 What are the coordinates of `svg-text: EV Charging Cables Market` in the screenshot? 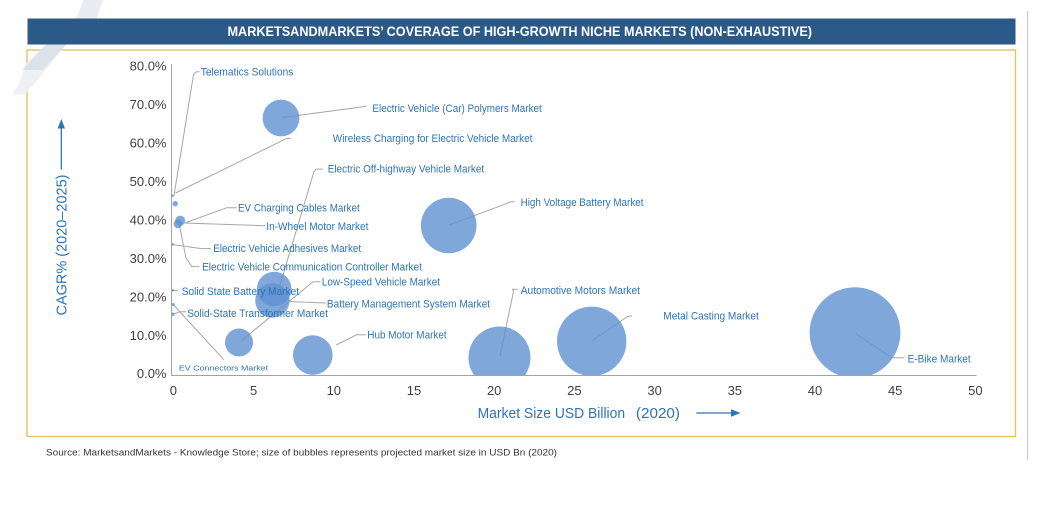 It's located at (299, 209).